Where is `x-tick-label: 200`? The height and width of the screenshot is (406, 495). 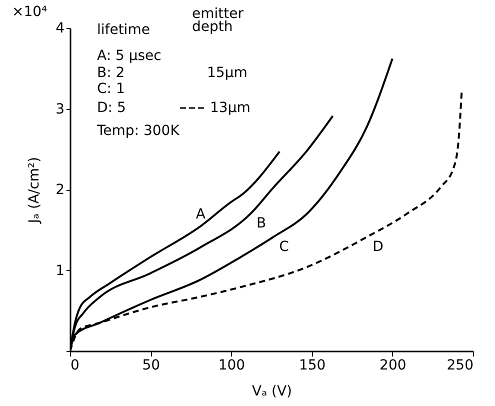 x-tick-label: 200 is located at coordinates (393, 366).